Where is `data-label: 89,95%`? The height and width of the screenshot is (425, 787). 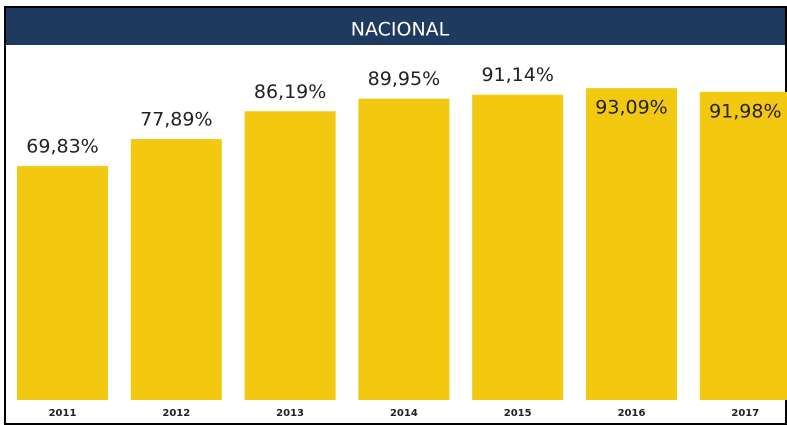 data-label: 89,95% is located at coordinates (404, 79).